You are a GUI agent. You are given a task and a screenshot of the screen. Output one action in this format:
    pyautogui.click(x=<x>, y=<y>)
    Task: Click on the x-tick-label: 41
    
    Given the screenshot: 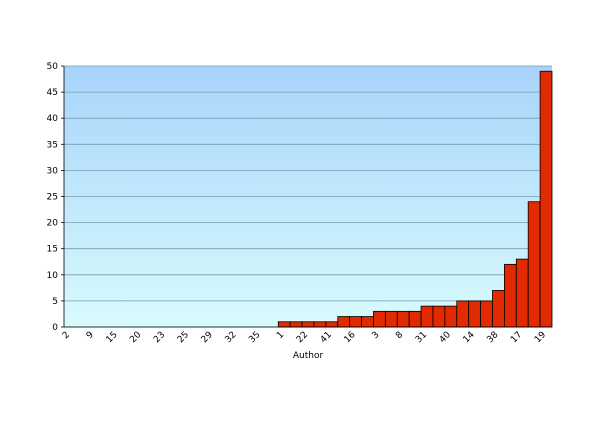 What is the action you would take?
    pyautogui.click(x=326, y=337)
    